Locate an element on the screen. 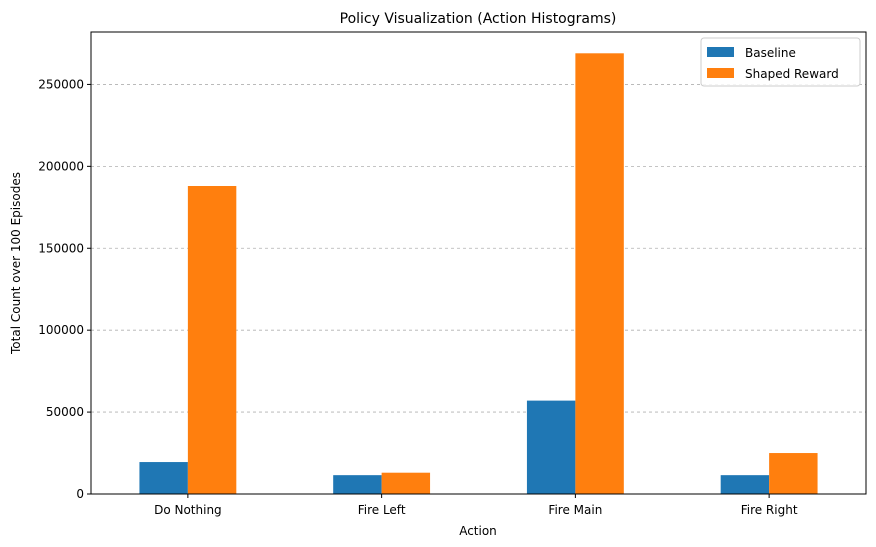  x-tick-label: Do Nothing is located at coordinates (188, 510).